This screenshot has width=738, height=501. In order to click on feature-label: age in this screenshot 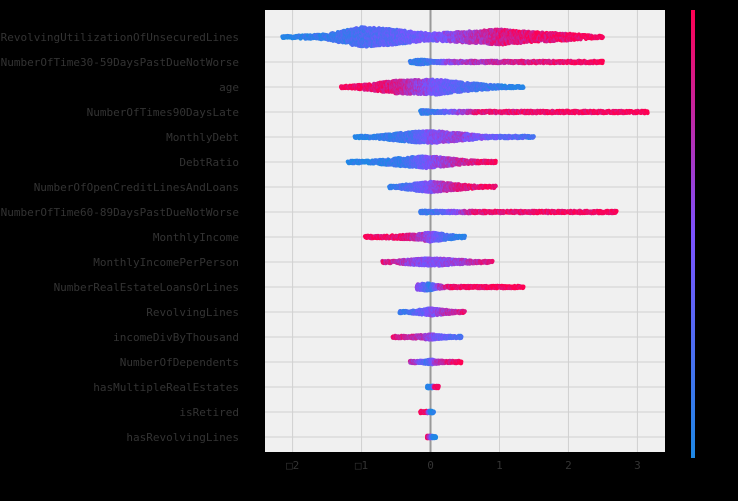, I will do `click(229, 87)`.